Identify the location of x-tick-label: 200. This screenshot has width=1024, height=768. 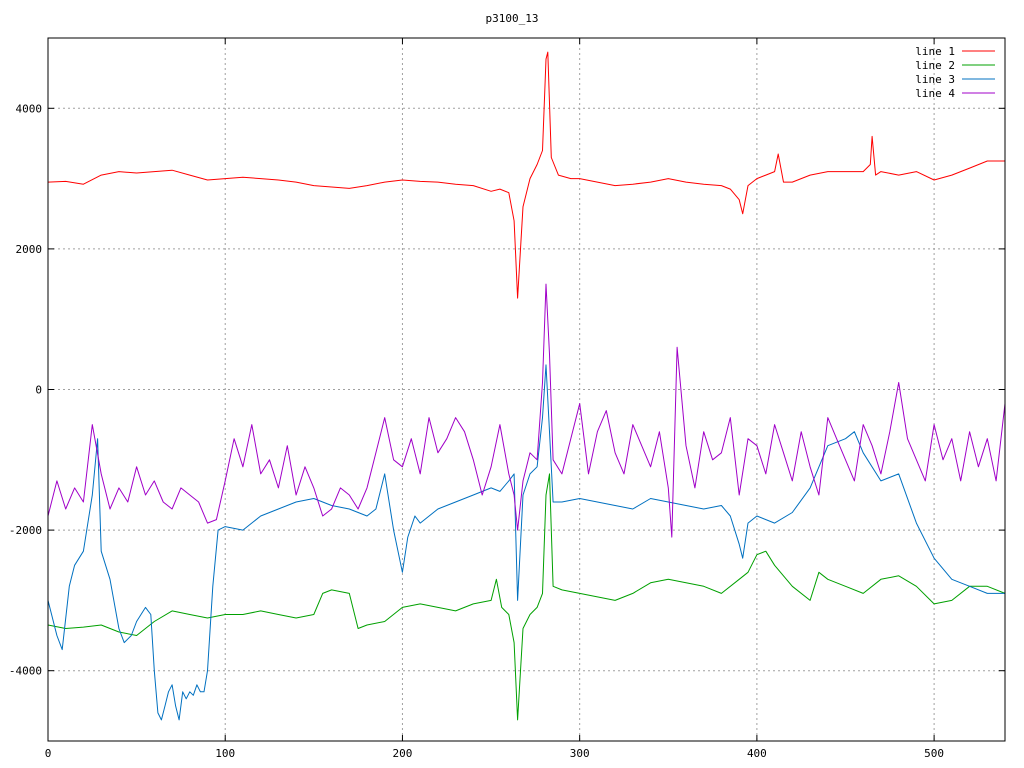
(403, 753).